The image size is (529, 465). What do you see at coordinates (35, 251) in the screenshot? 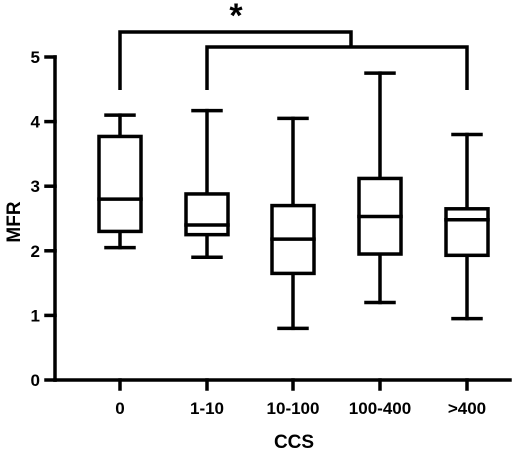
I see `y-tick-label: 2` at bounding box center [35, 251].